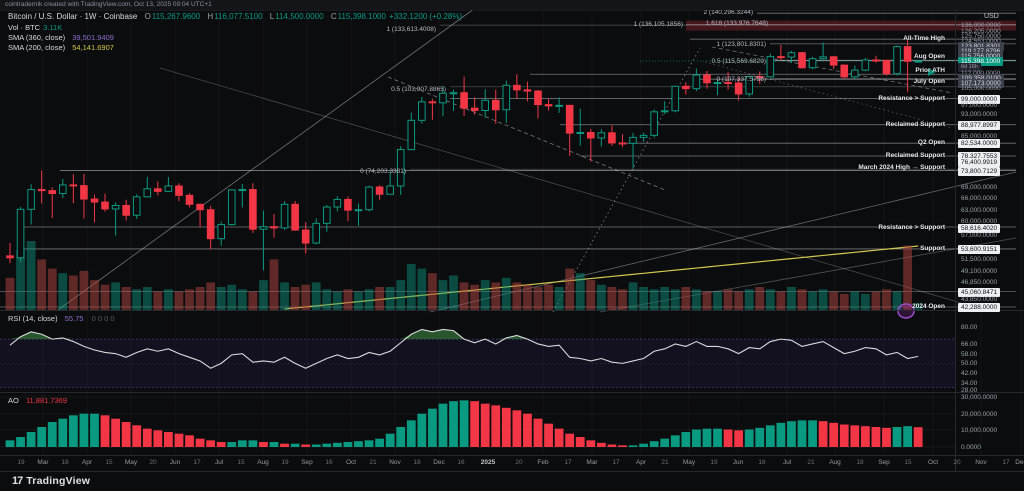 This screenshot has height=491, width=1024. I want to click on price-axis-label: 99,000.0000, so click(979, 99).